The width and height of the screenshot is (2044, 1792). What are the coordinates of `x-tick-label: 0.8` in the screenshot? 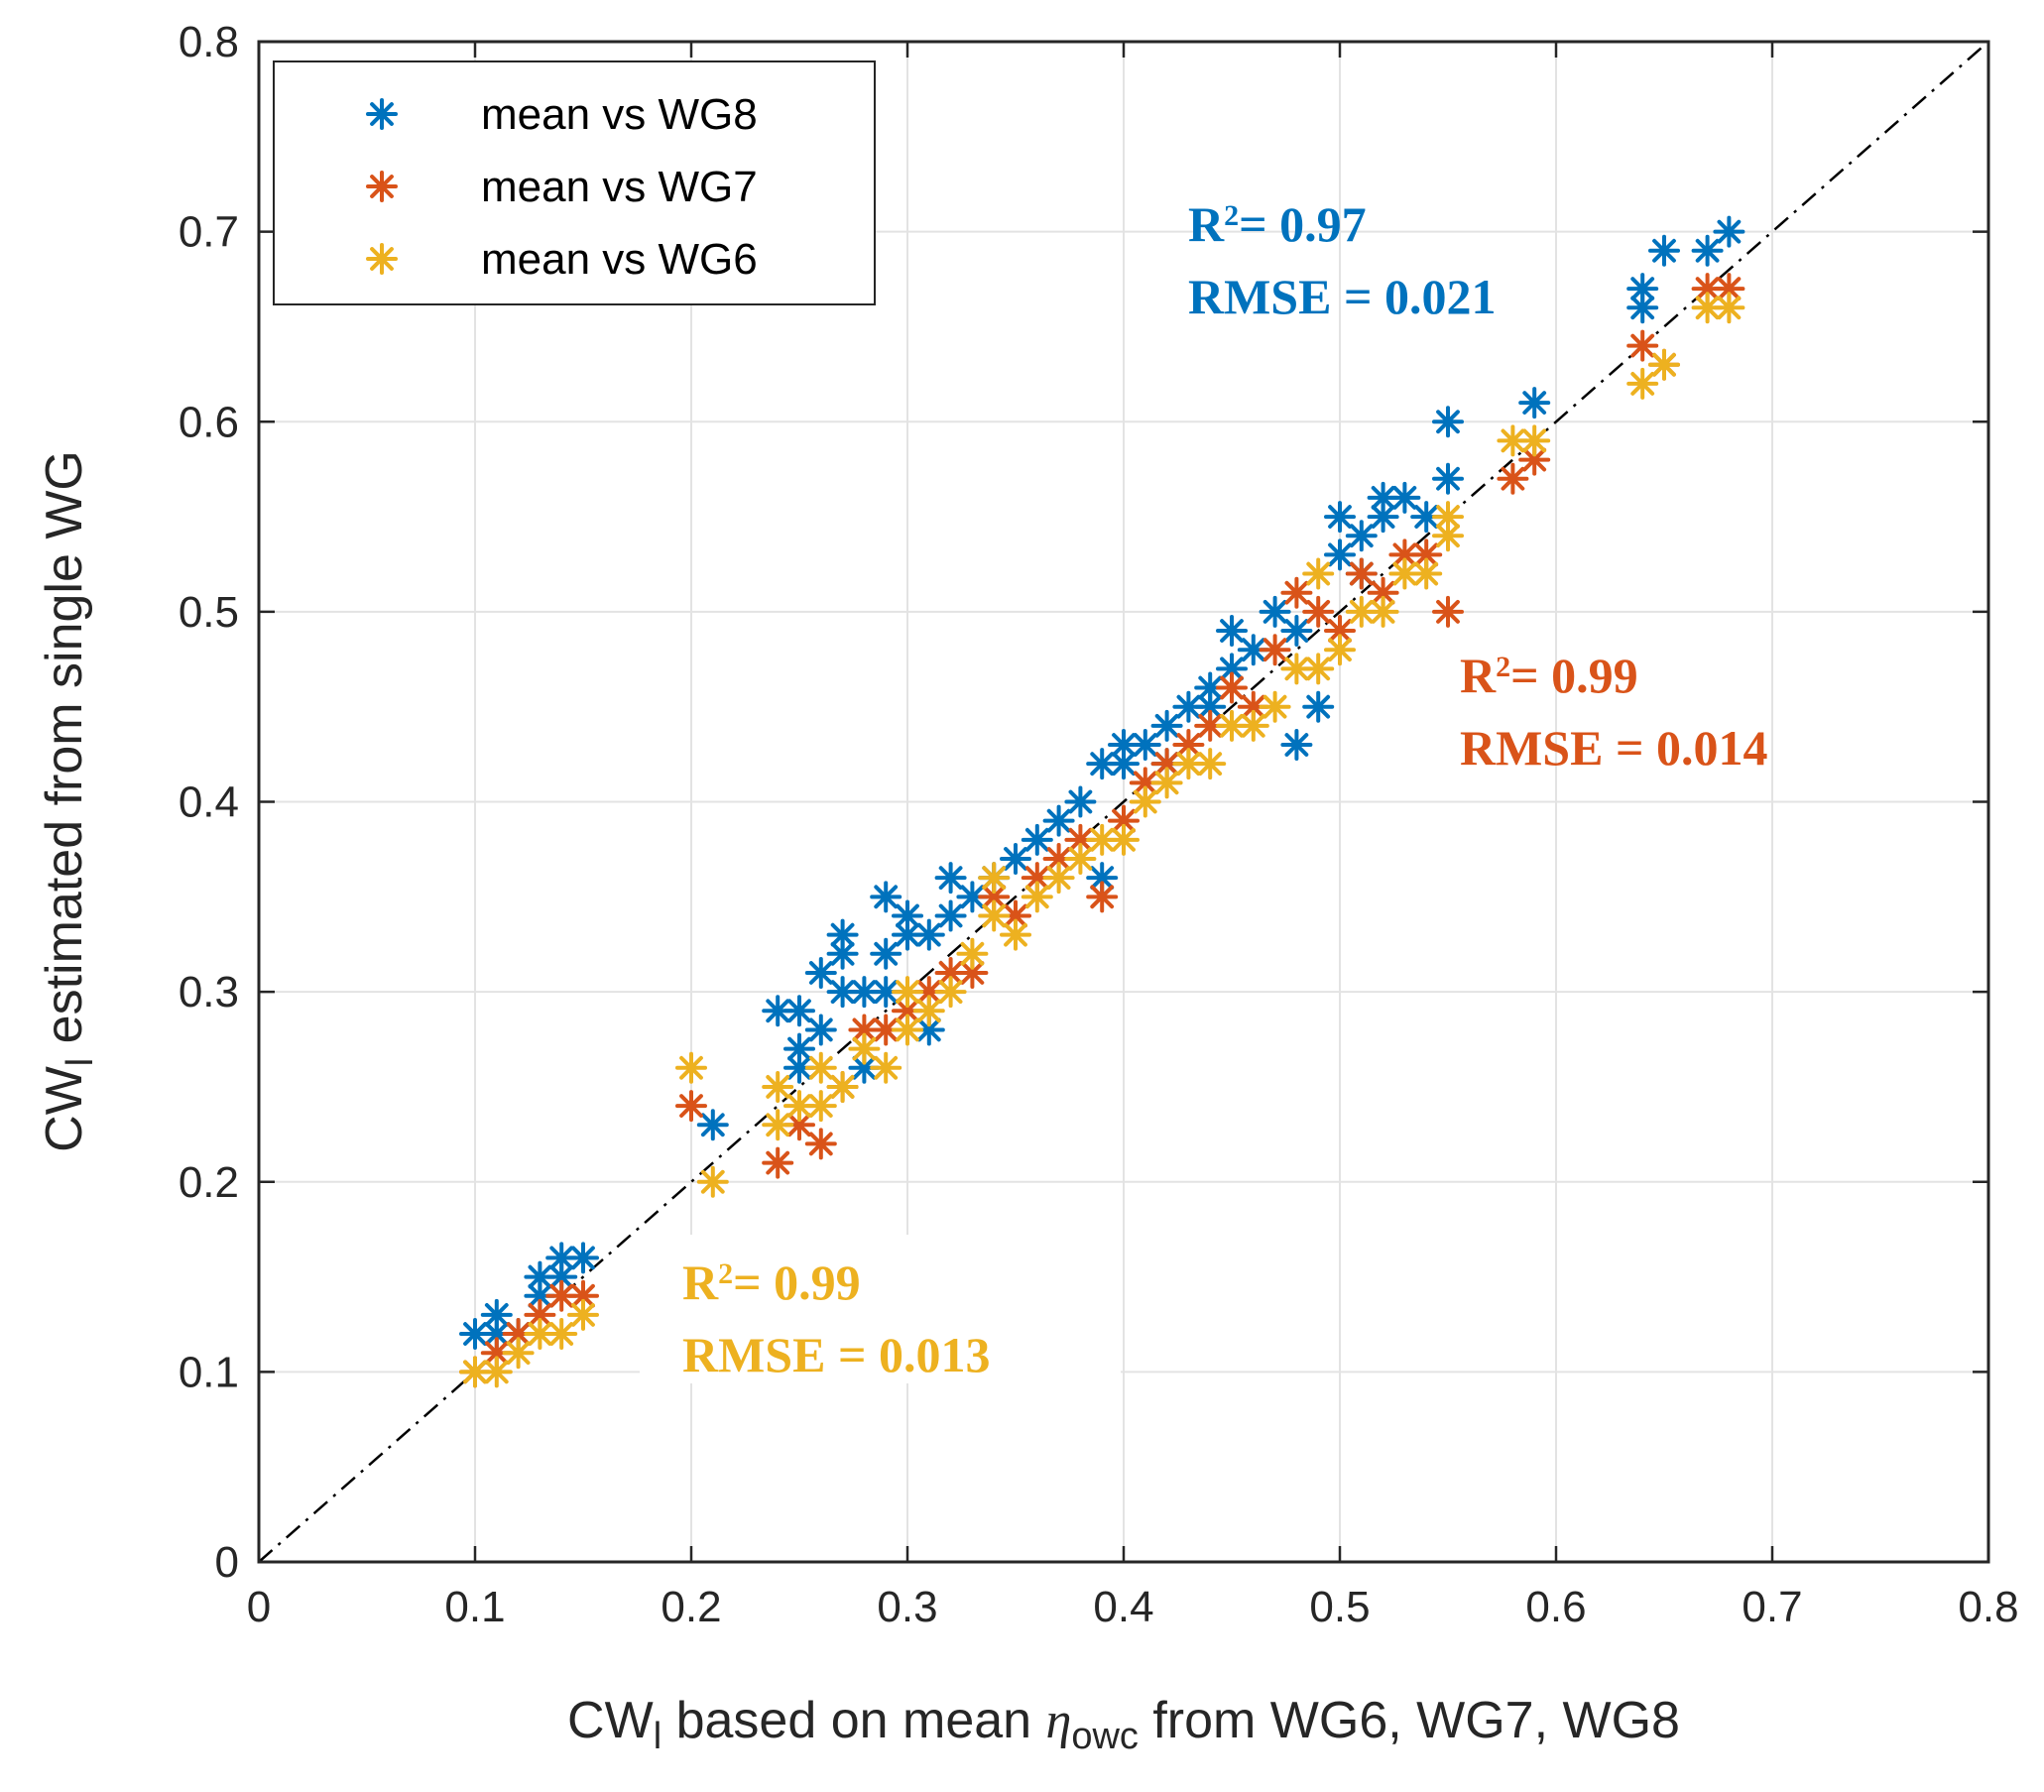 It's located at (1988, 1607).